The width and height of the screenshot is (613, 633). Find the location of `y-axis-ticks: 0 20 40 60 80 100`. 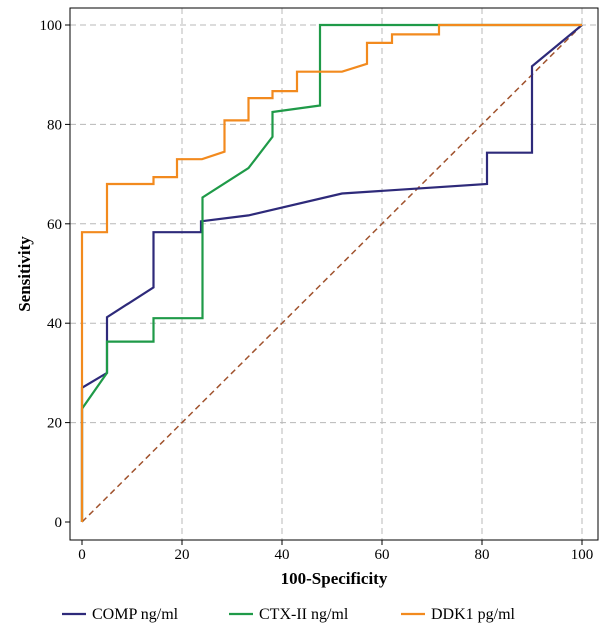

y-axis-ticks: 0 20 40 60 80 100 is located at coordinates (55, 274).